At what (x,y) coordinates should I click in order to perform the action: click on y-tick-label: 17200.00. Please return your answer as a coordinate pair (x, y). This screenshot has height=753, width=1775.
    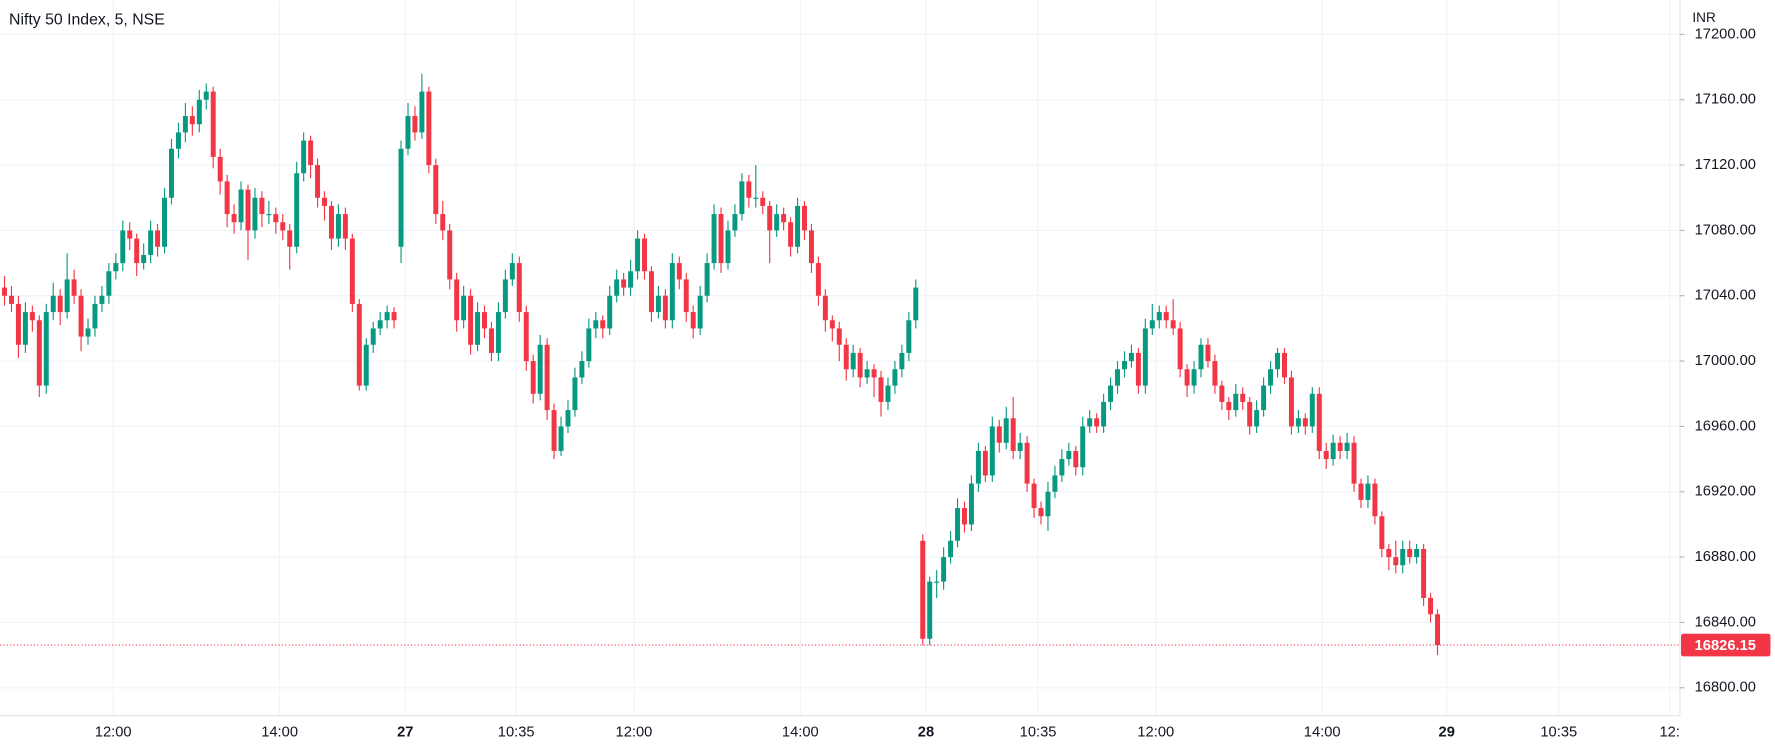
    Looking at the image, I should click on (1725, 34).